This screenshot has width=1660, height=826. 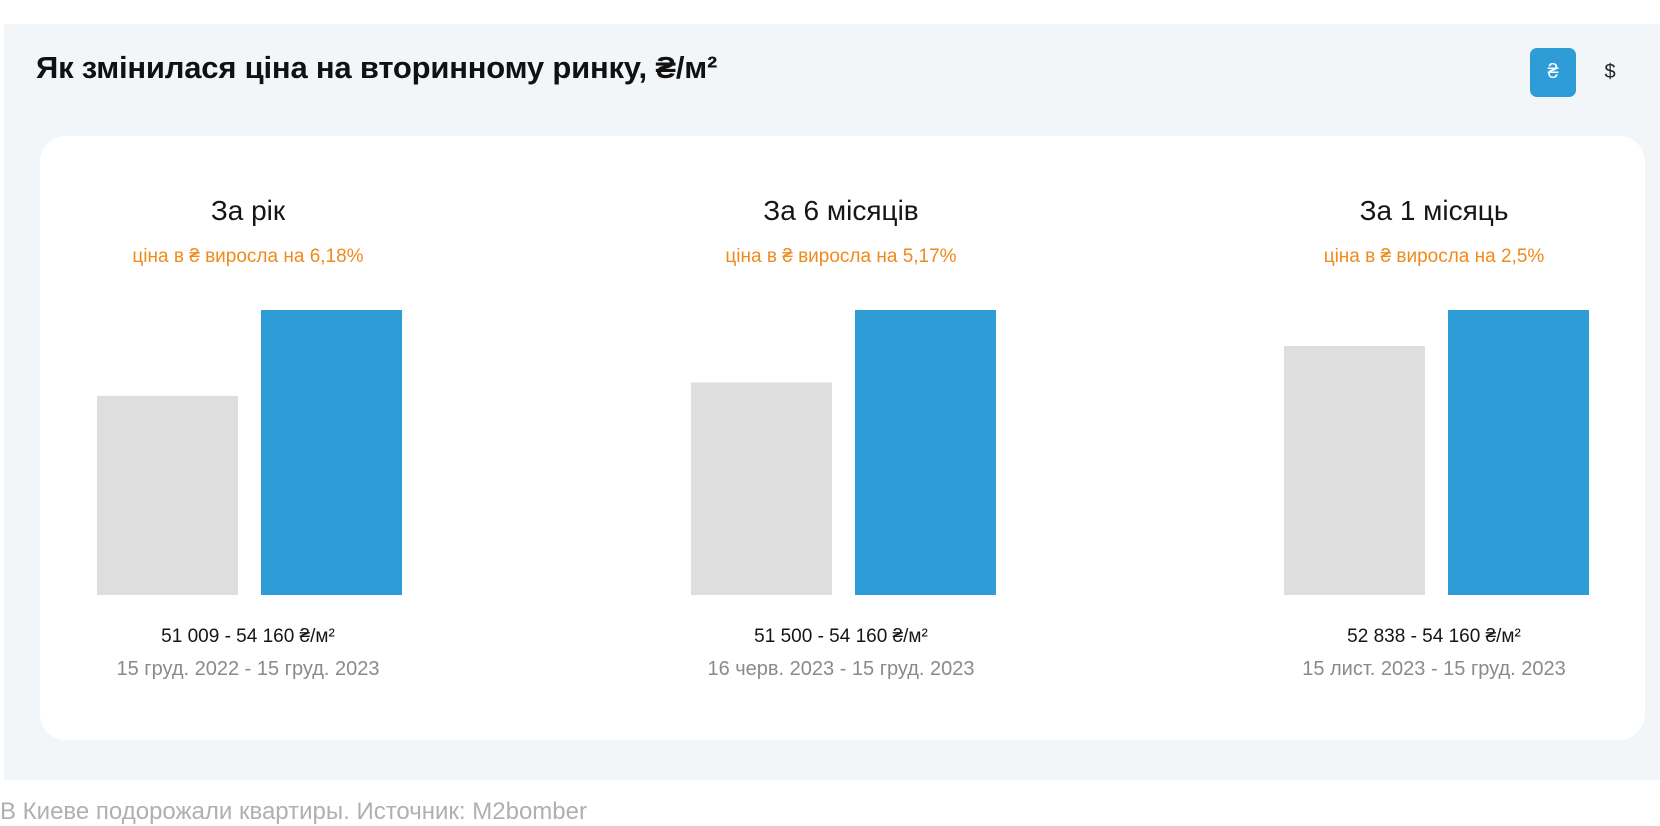 I want to click on range-values-year: 51 009 - 54 160 ₴/м², so click(x=248, y=636).